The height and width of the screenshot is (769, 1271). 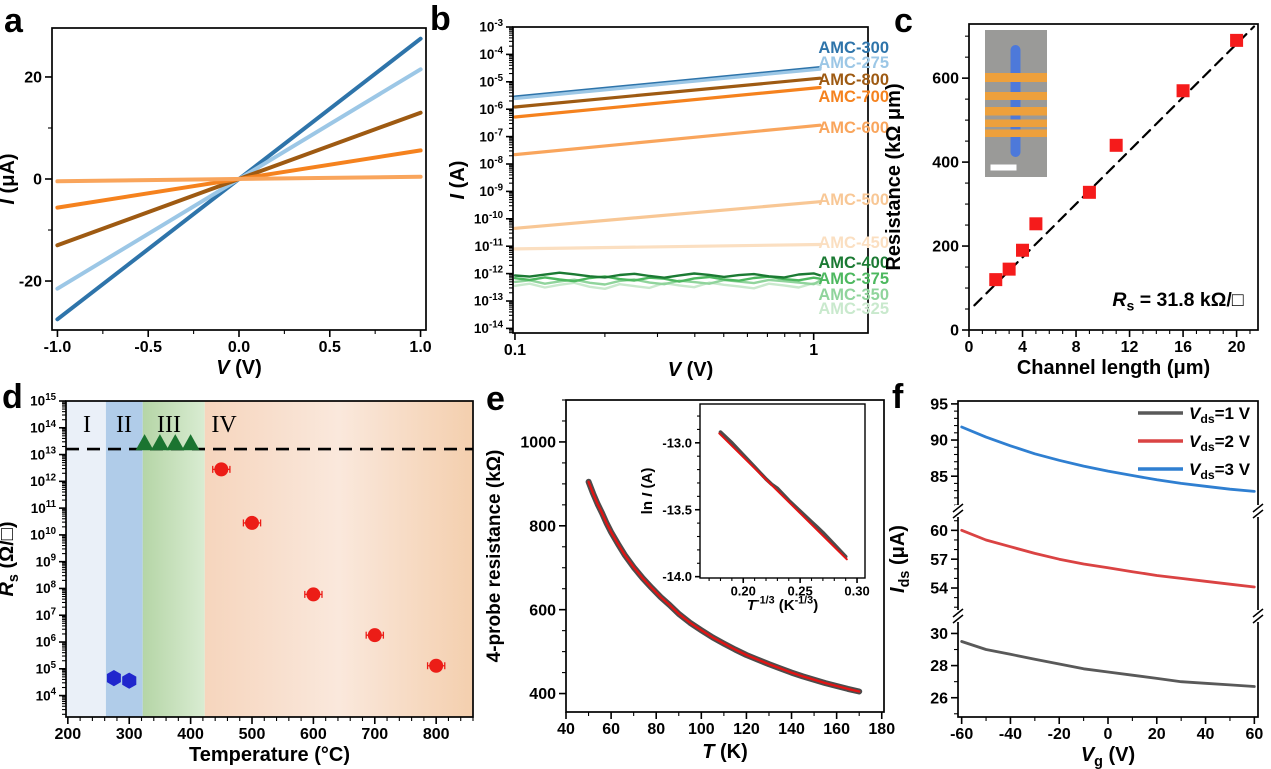 I want to click on svg-text: 28, so click(x=939, y=666).